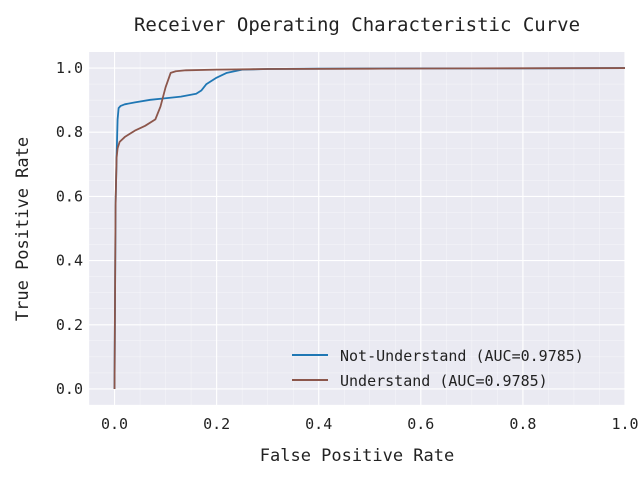 This screenshot has width=640, height=480. Describe the element at coordinates (69, 68) in the screenshot. I see `y-tick-label: 1.0` at that location.